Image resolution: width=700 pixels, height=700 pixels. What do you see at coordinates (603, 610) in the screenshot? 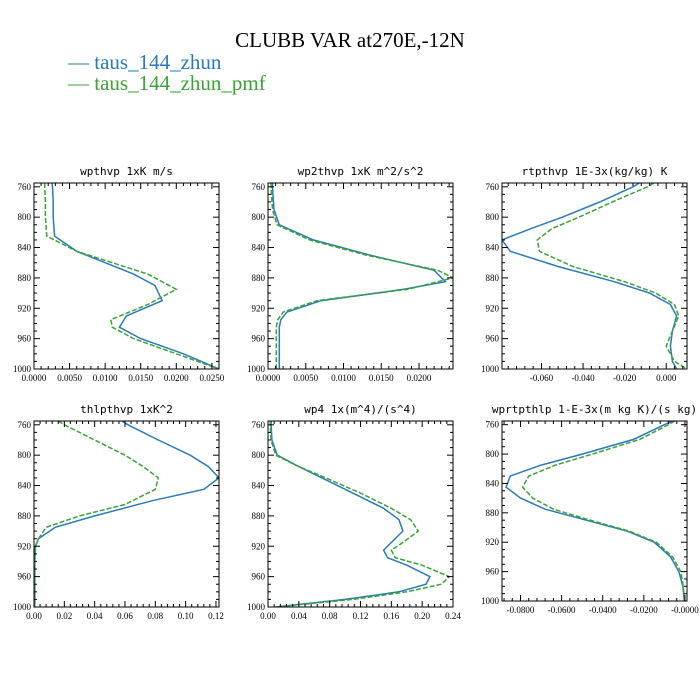
I see `x-tick-label: -0.0400` at bounding box center [603, 610].